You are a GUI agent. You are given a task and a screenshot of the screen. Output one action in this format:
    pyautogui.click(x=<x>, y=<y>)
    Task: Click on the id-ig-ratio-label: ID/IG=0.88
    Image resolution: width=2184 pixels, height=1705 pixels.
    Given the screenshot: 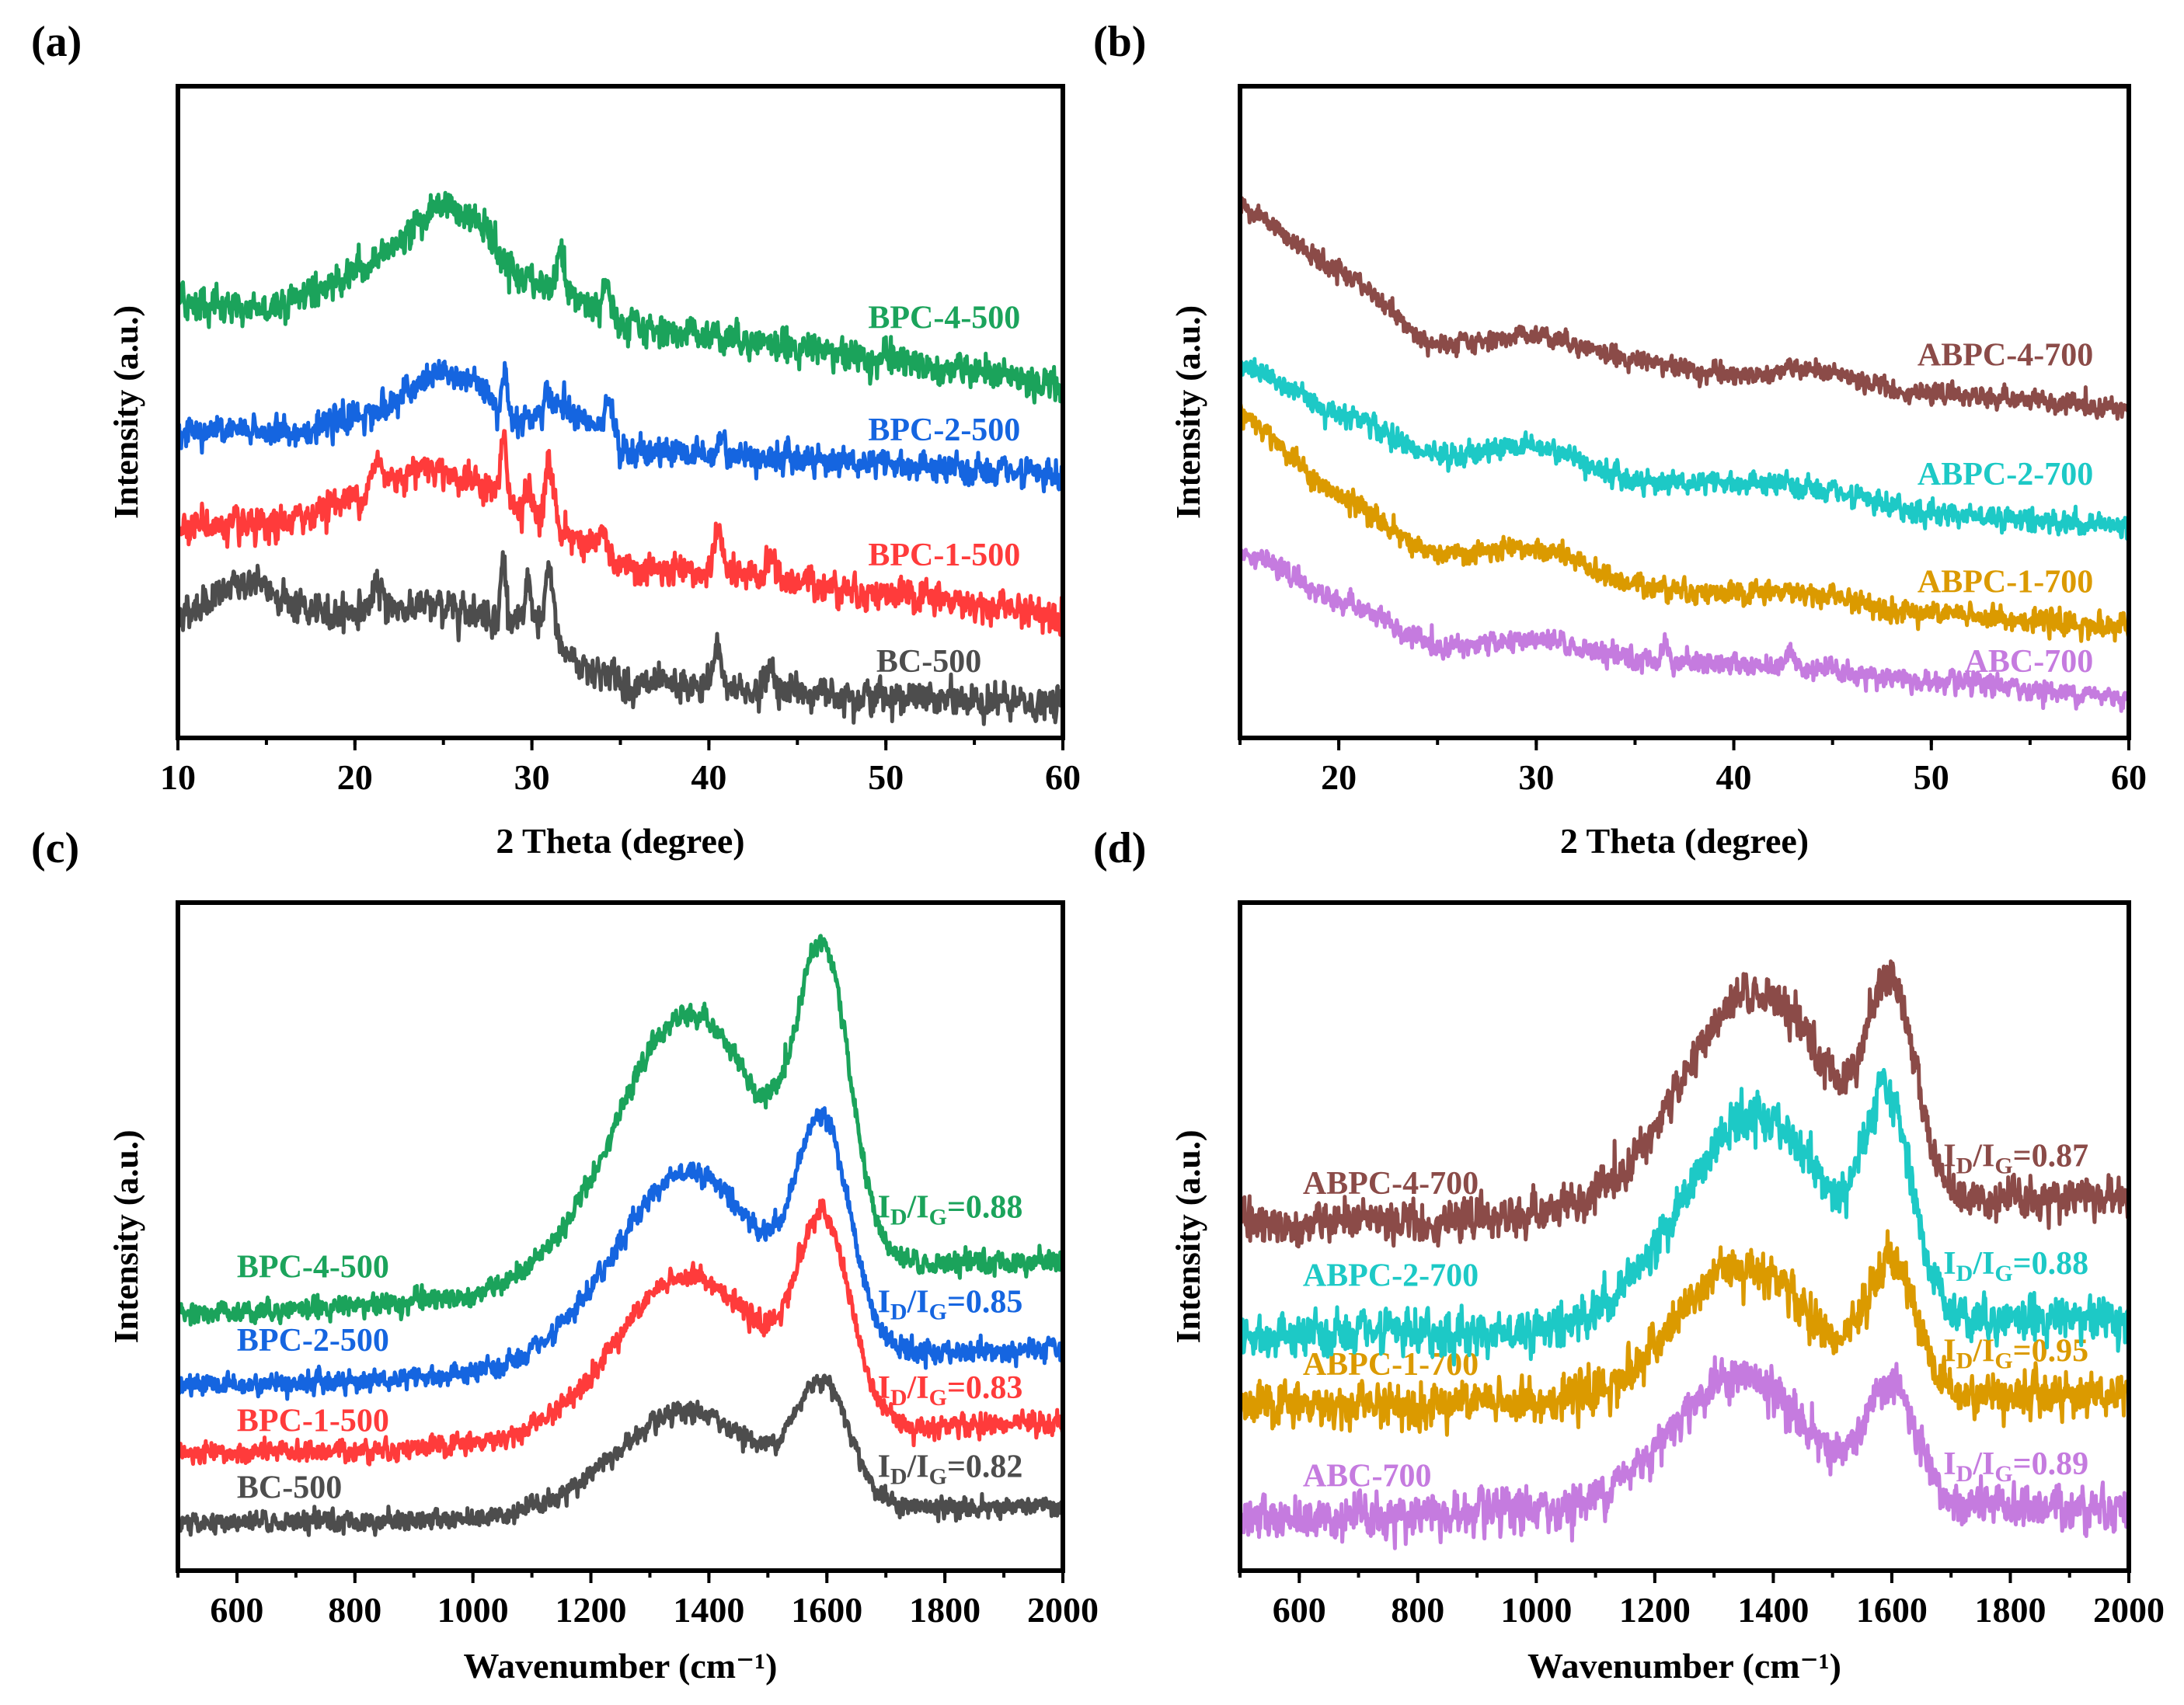 What is the action you would take?
    pyautogui.click(x=2015, y=1265)
    